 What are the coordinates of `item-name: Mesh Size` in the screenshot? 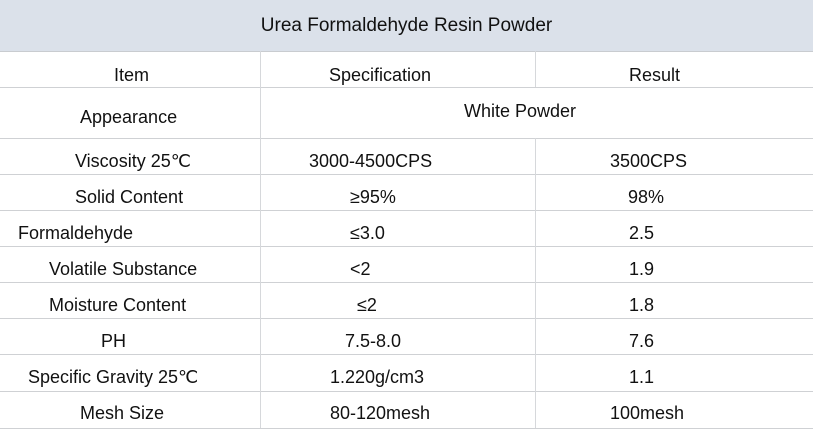 It's located at (122, 413).